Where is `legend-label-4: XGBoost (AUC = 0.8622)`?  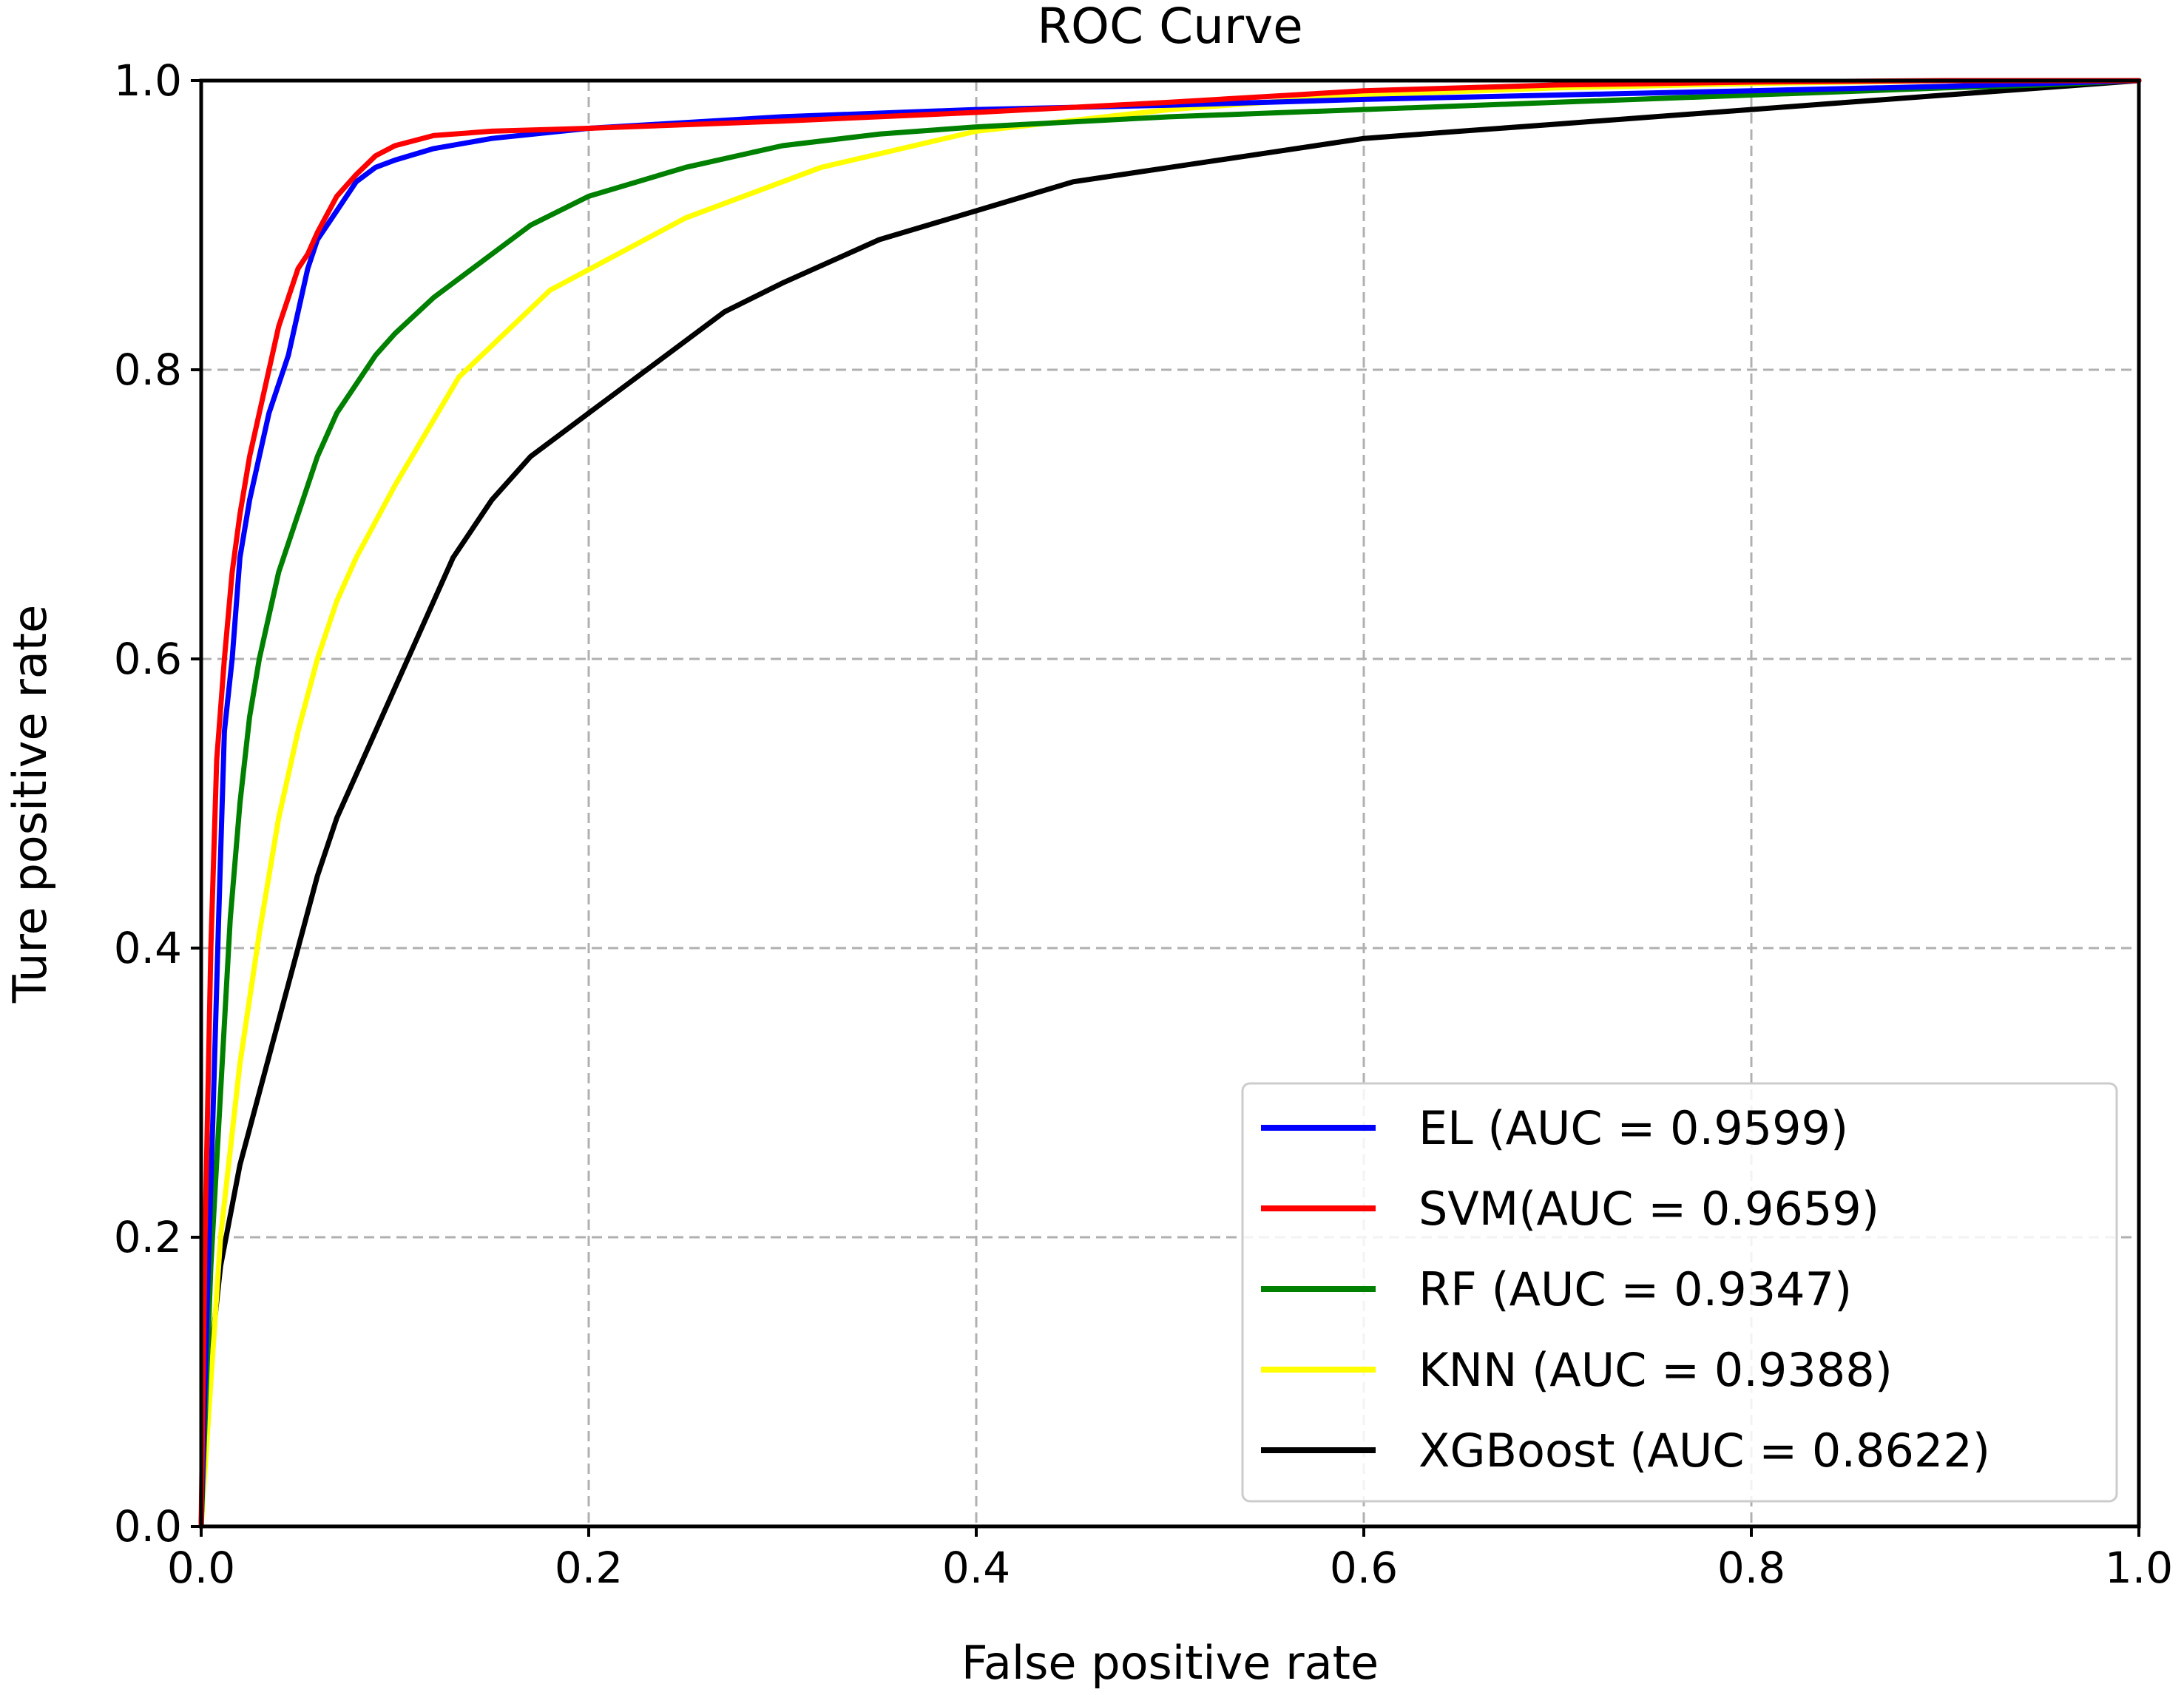 legend-label-4: XGBoost (AUC = 0.8622) is located at coordinates (1705, 1451).